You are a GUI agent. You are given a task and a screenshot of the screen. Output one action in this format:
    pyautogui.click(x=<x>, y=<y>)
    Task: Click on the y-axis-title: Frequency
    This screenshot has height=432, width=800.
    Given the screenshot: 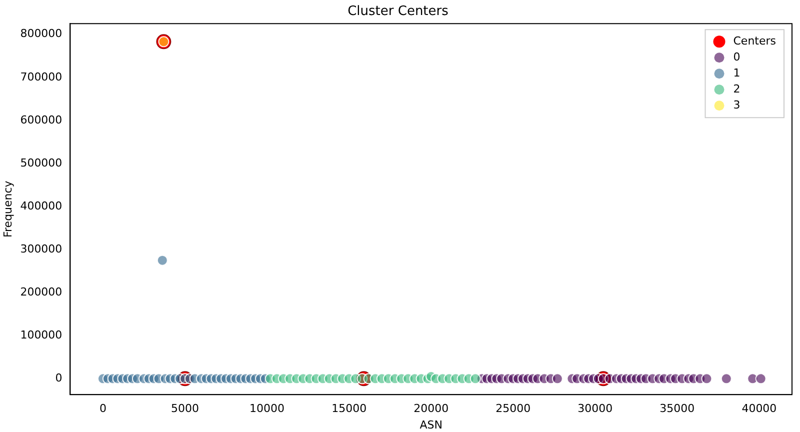 What is the action you would take?
    pyautogui.click(x=7, y=209)
    